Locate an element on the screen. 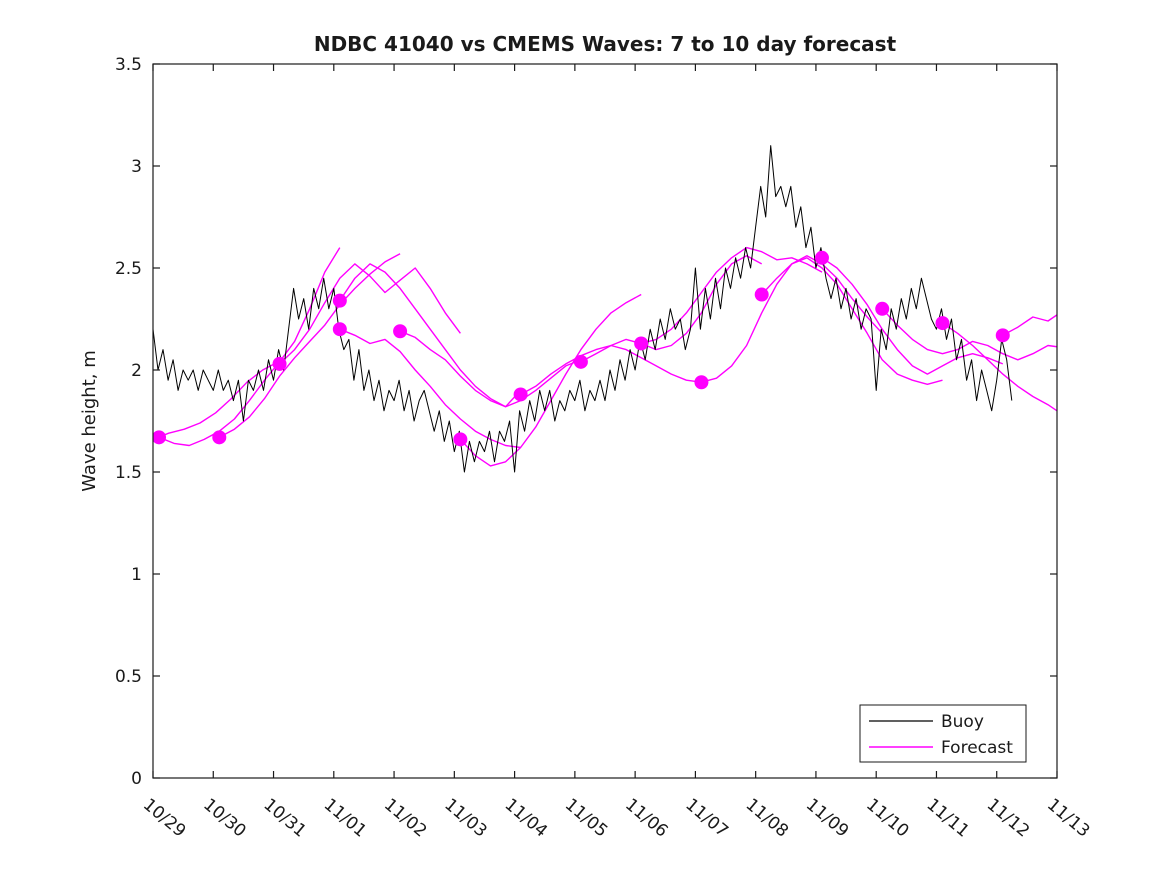 This screenshot has height=875, width=1167. x-tick-label: 11/04 is located at coordinates (526, 818).